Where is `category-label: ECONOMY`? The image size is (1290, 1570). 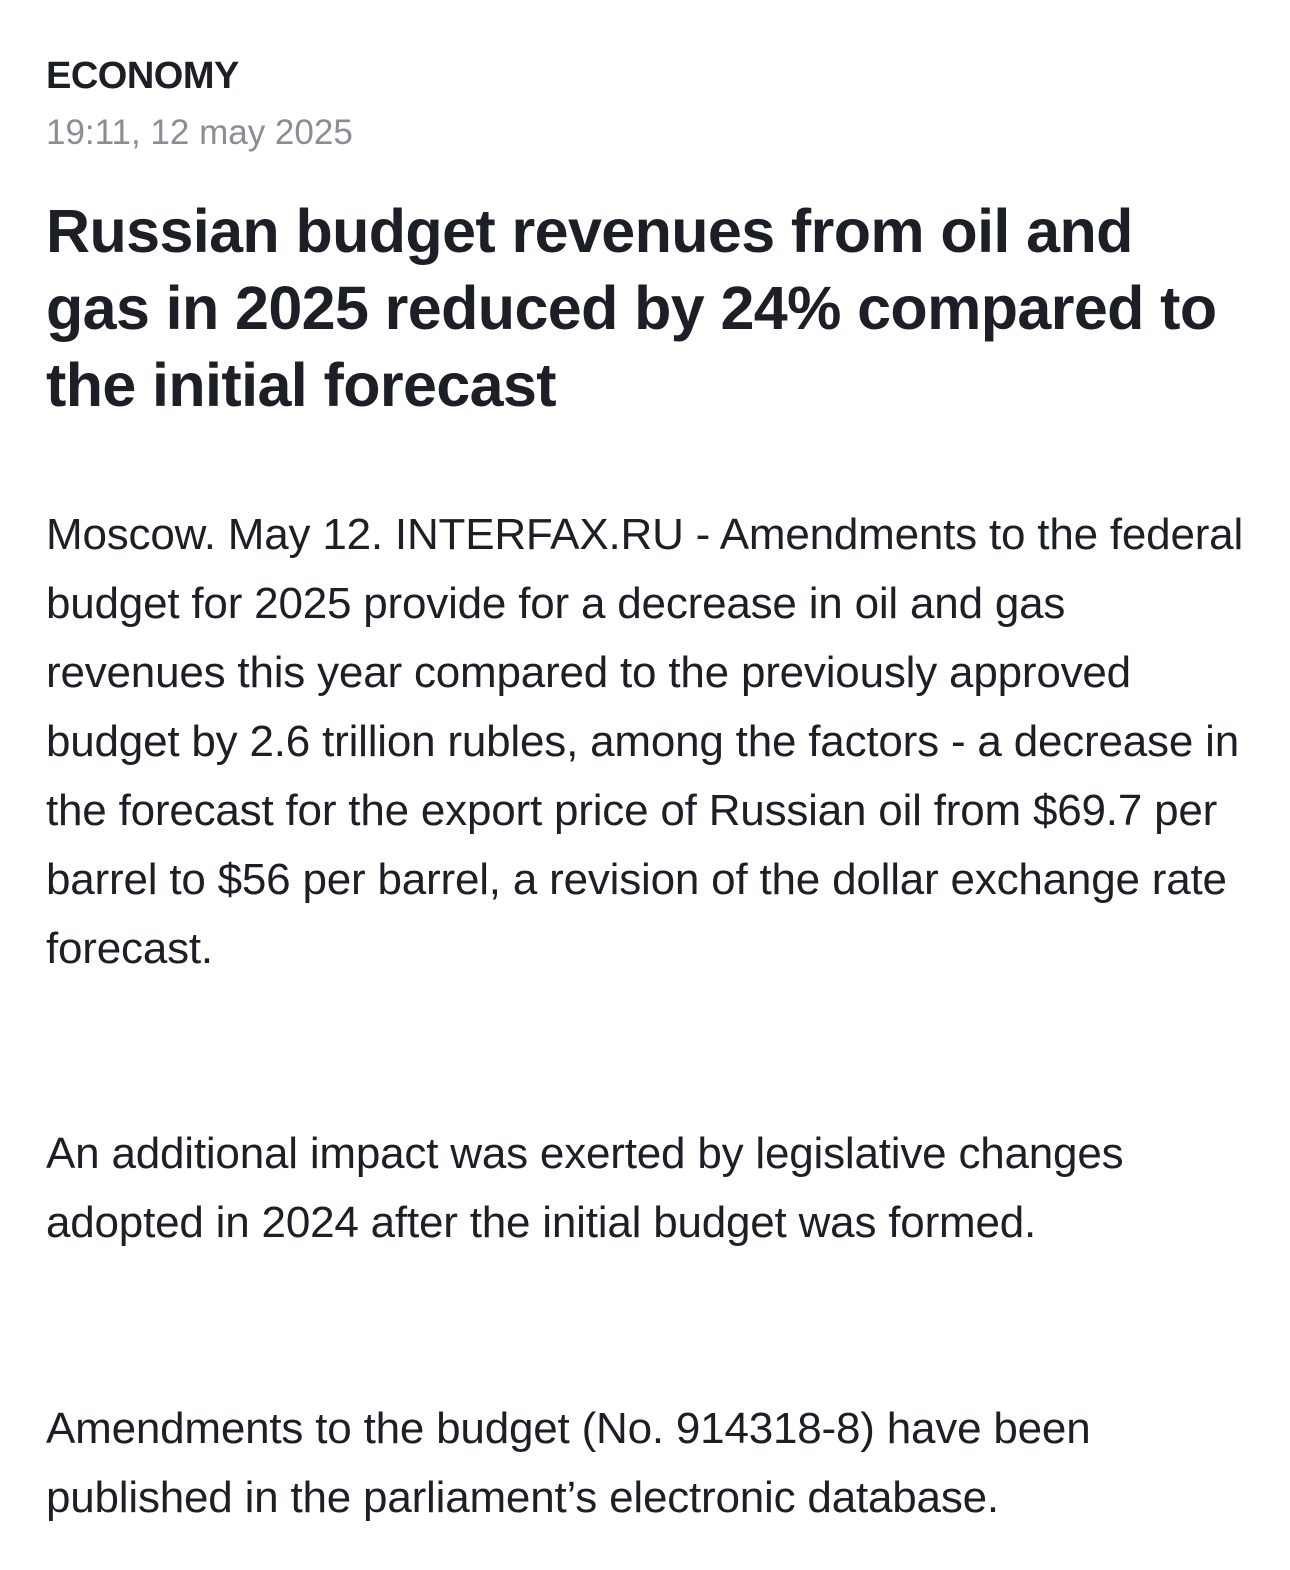 category-label: ECONOMY is located at coordinates (142, 76).